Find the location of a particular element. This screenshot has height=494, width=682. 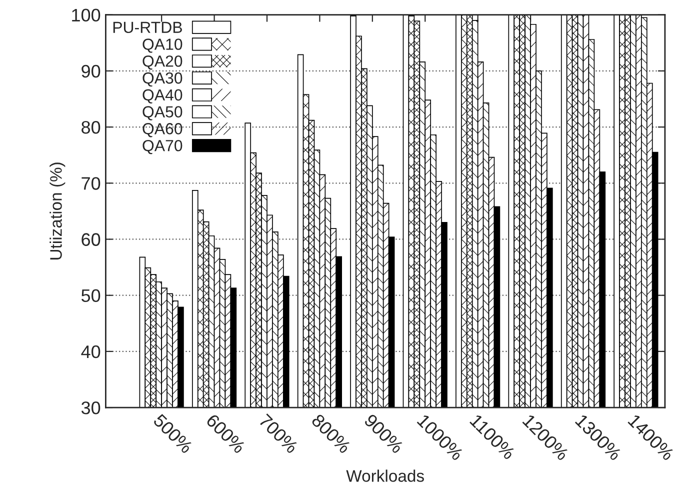

legend-label: PU-RTDB is located at coordinates (147, 28).